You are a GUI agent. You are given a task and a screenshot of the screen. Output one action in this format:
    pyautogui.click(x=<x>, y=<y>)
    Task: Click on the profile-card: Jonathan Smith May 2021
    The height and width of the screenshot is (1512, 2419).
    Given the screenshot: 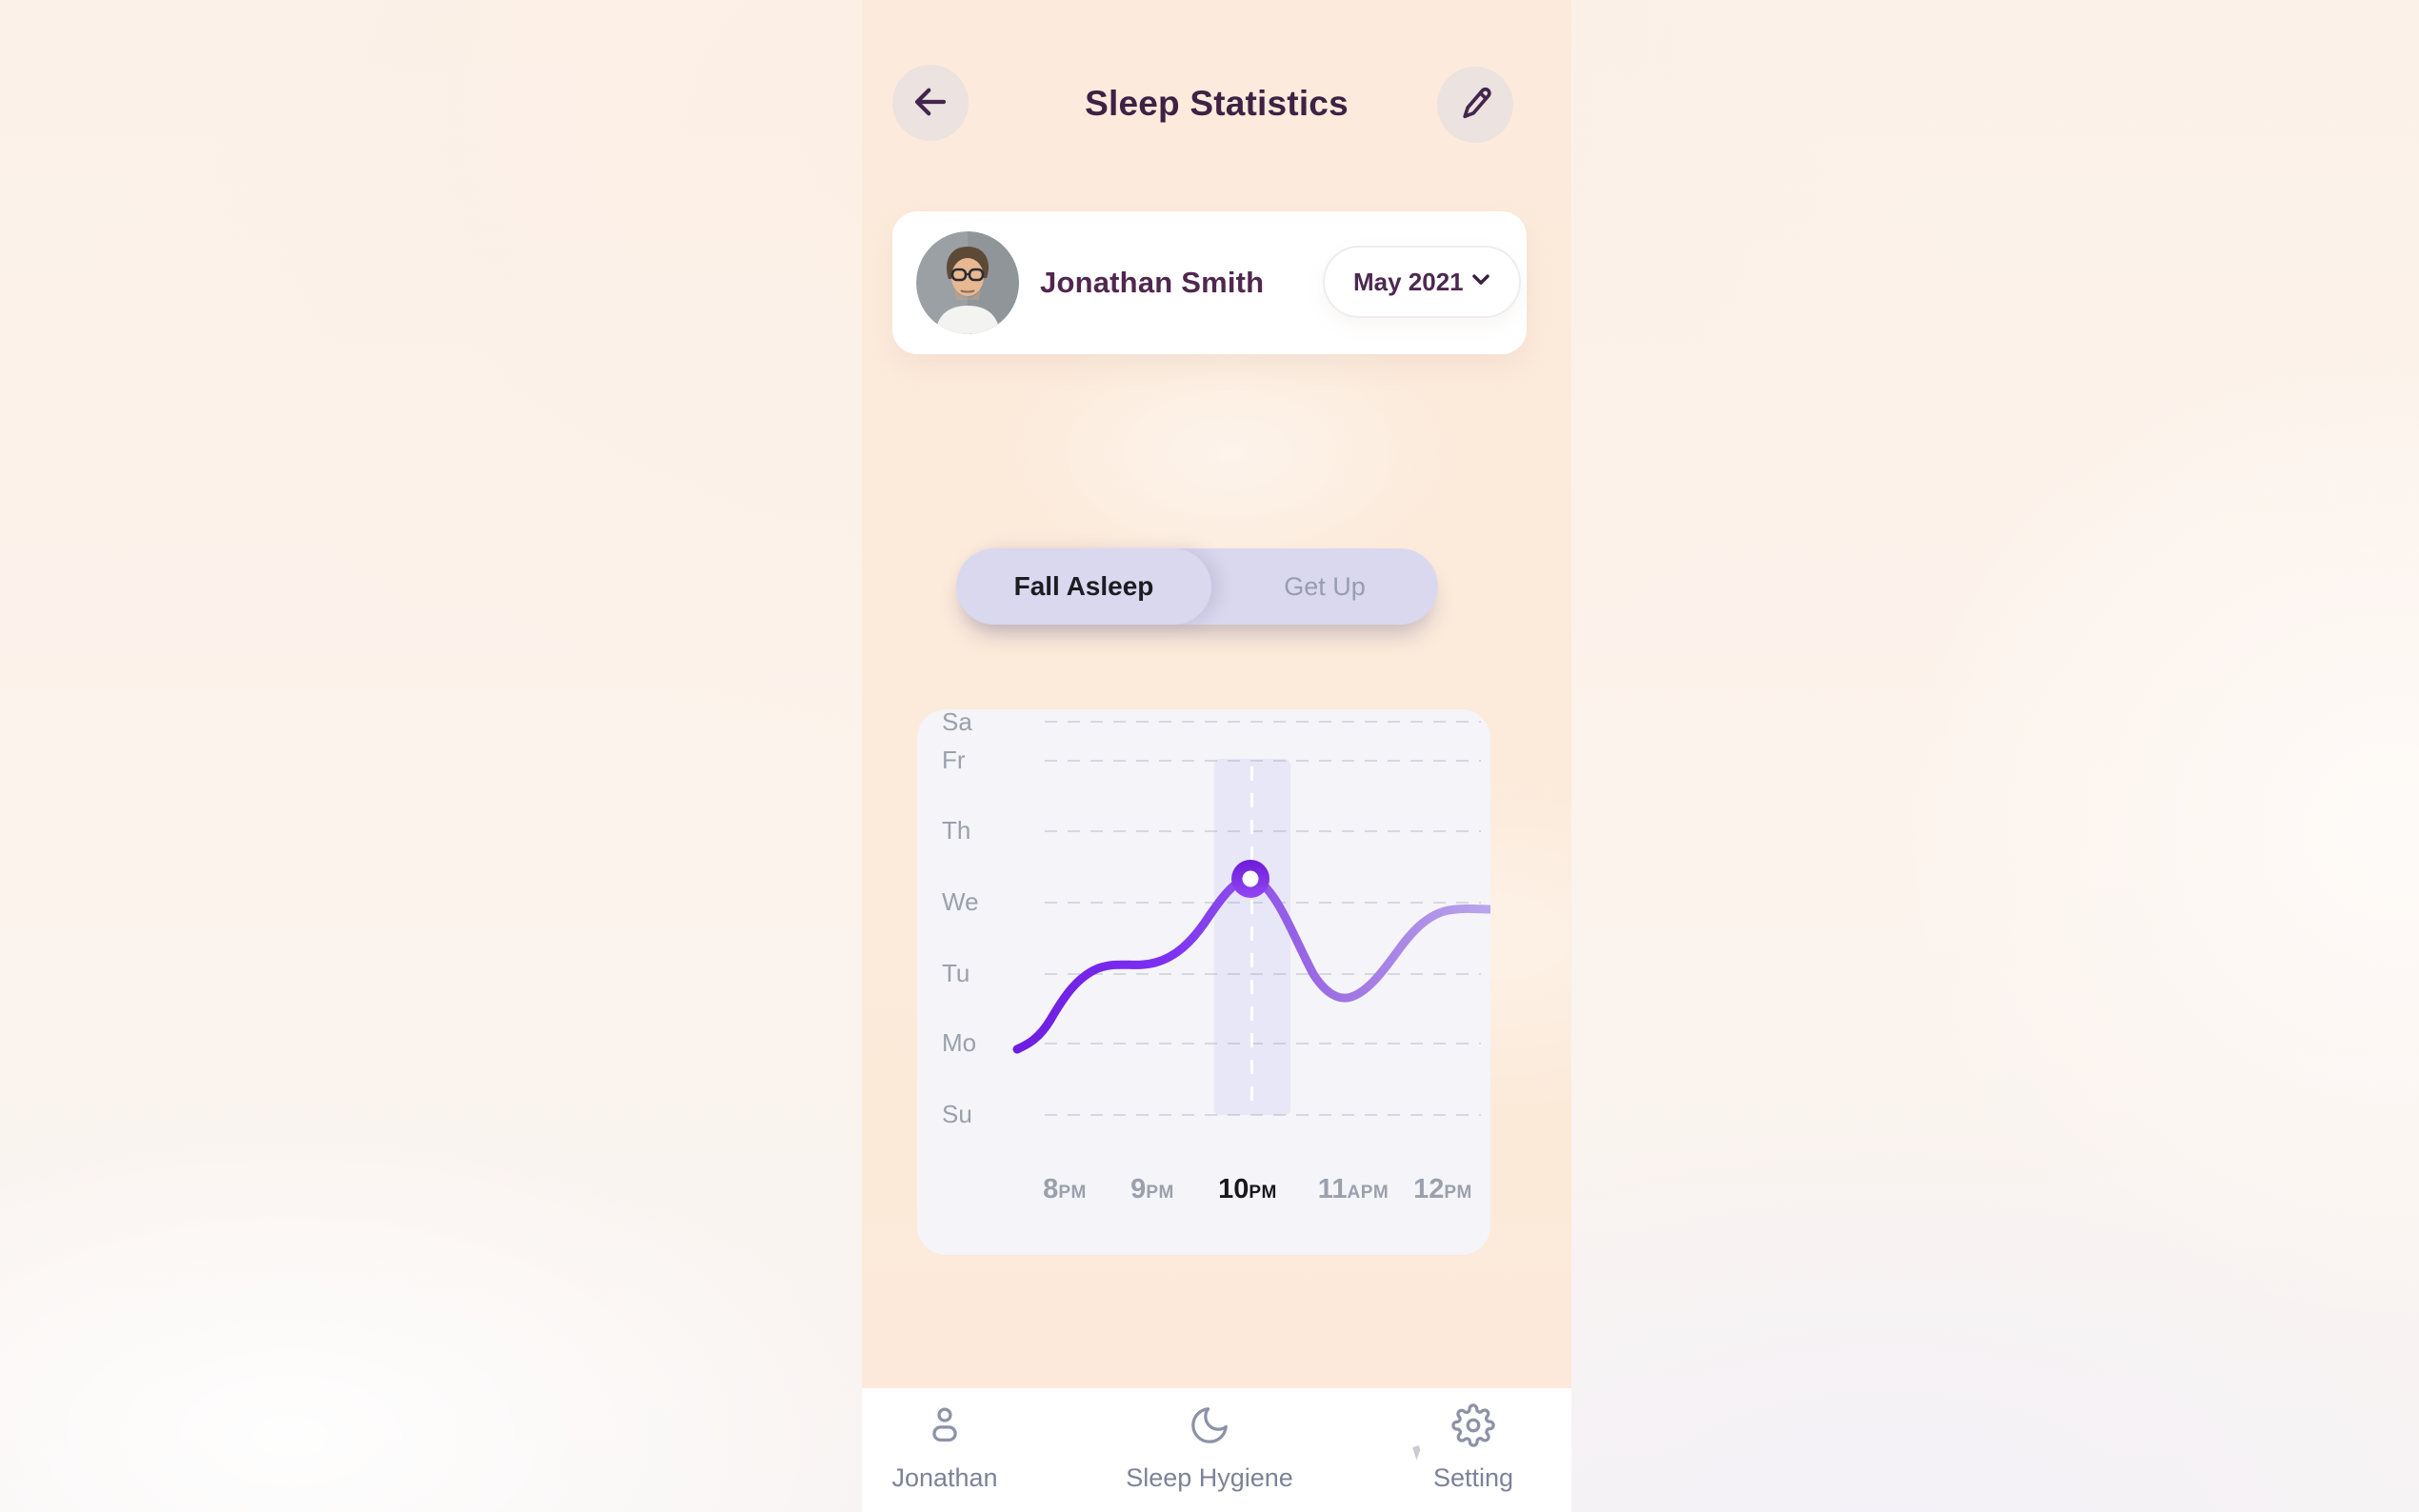 What is the action you would take?
    pyautogui.click(x=1209, y=282)
    